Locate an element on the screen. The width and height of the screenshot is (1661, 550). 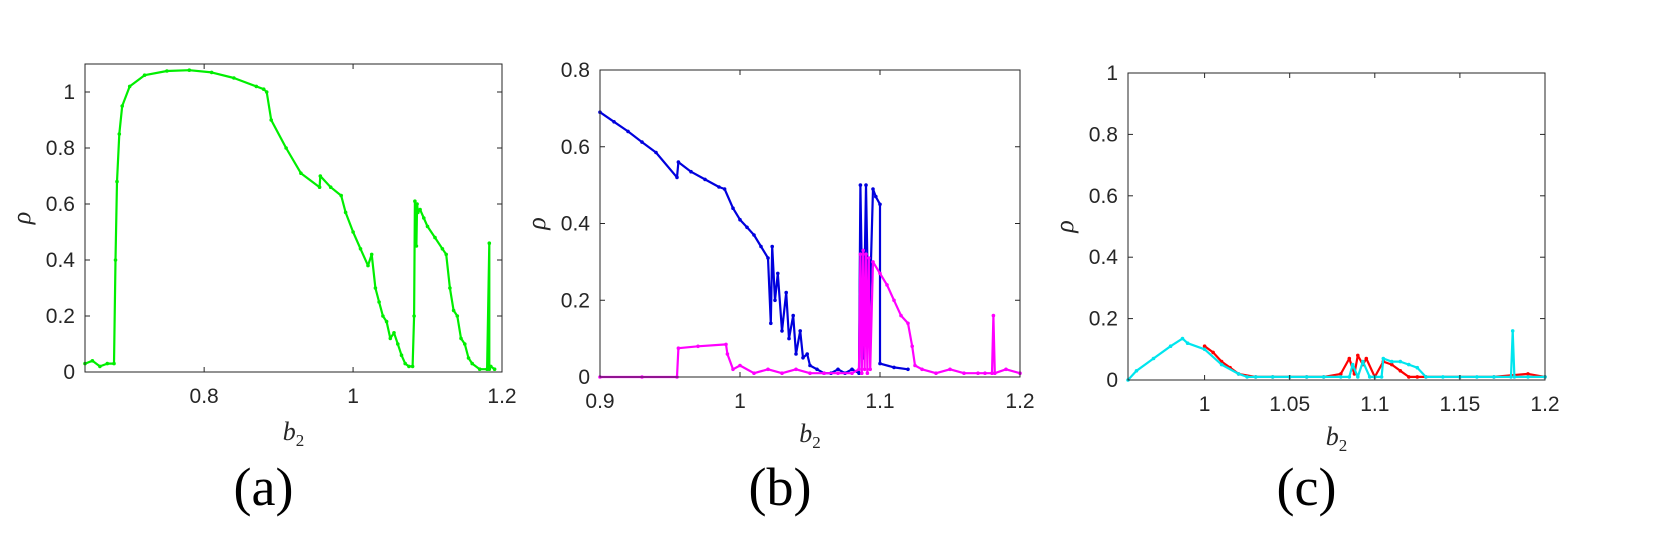
panel-caption: (c) is located at coordinates (1307, 487).